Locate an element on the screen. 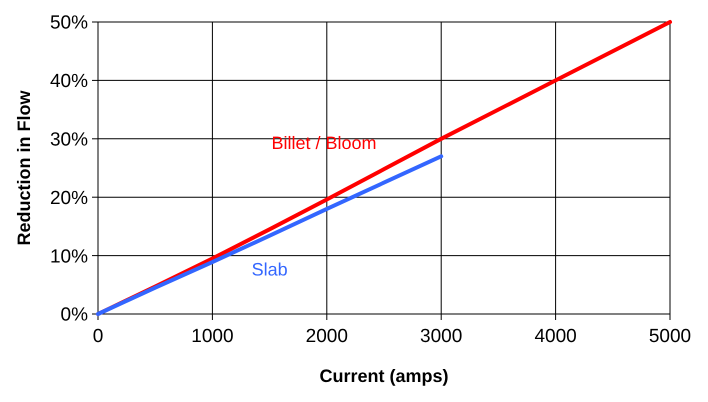  y-tick-label: 30% is located at coordinates (69, 139).